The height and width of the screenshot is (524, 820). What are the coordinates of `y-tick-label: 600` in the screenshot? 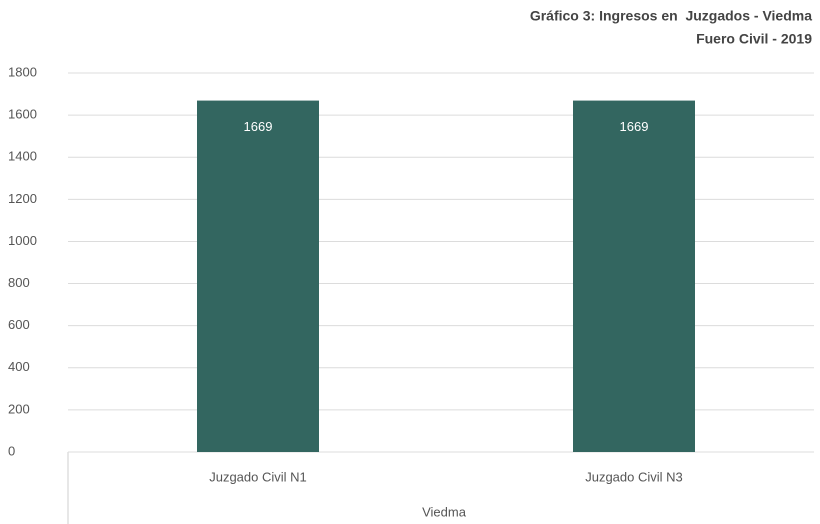 It's located at (19, 324).